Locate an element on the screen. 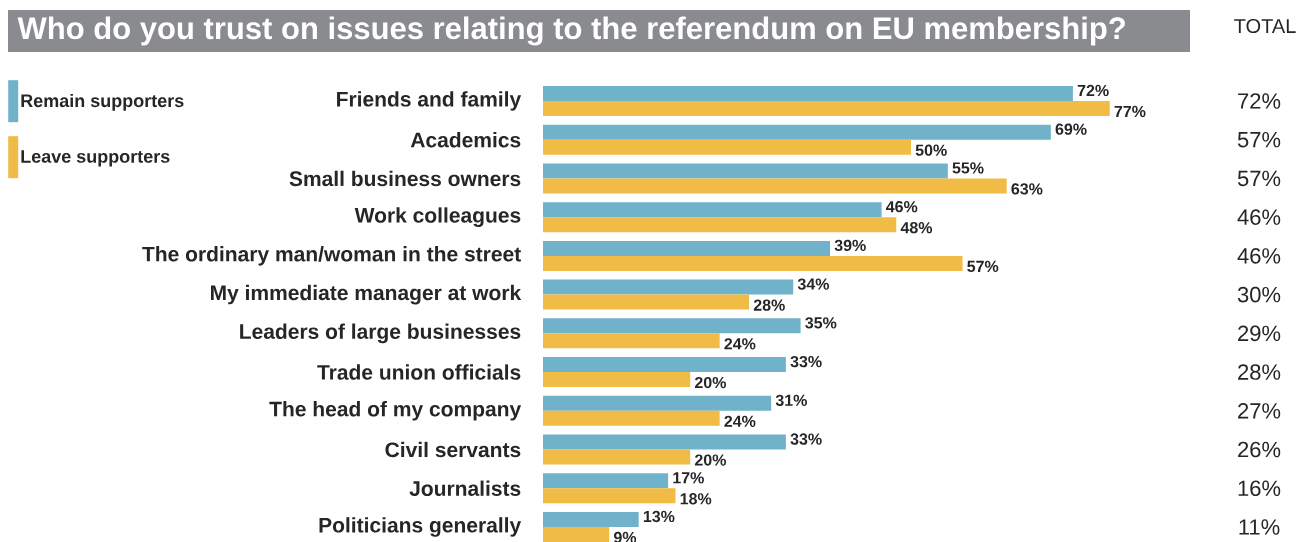 The image size is (1311, 542). legend-label: Remain supporters is located at coordinates (102, 102).